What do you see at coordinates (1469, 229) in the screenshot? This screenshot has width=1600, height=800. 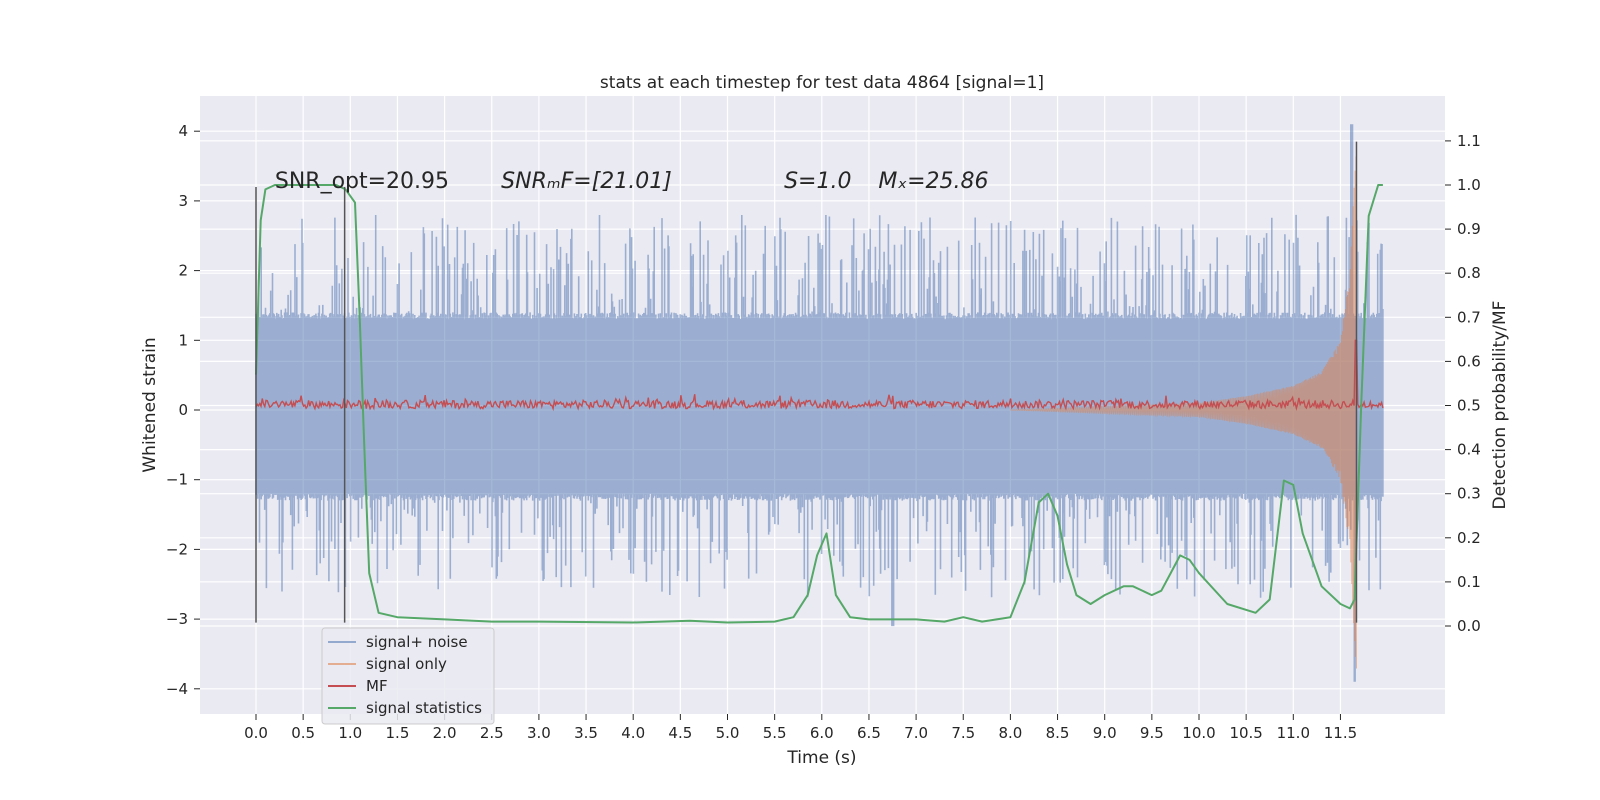 I see `y2-tick-label: 0.9` at bounding box center [1469, 229].